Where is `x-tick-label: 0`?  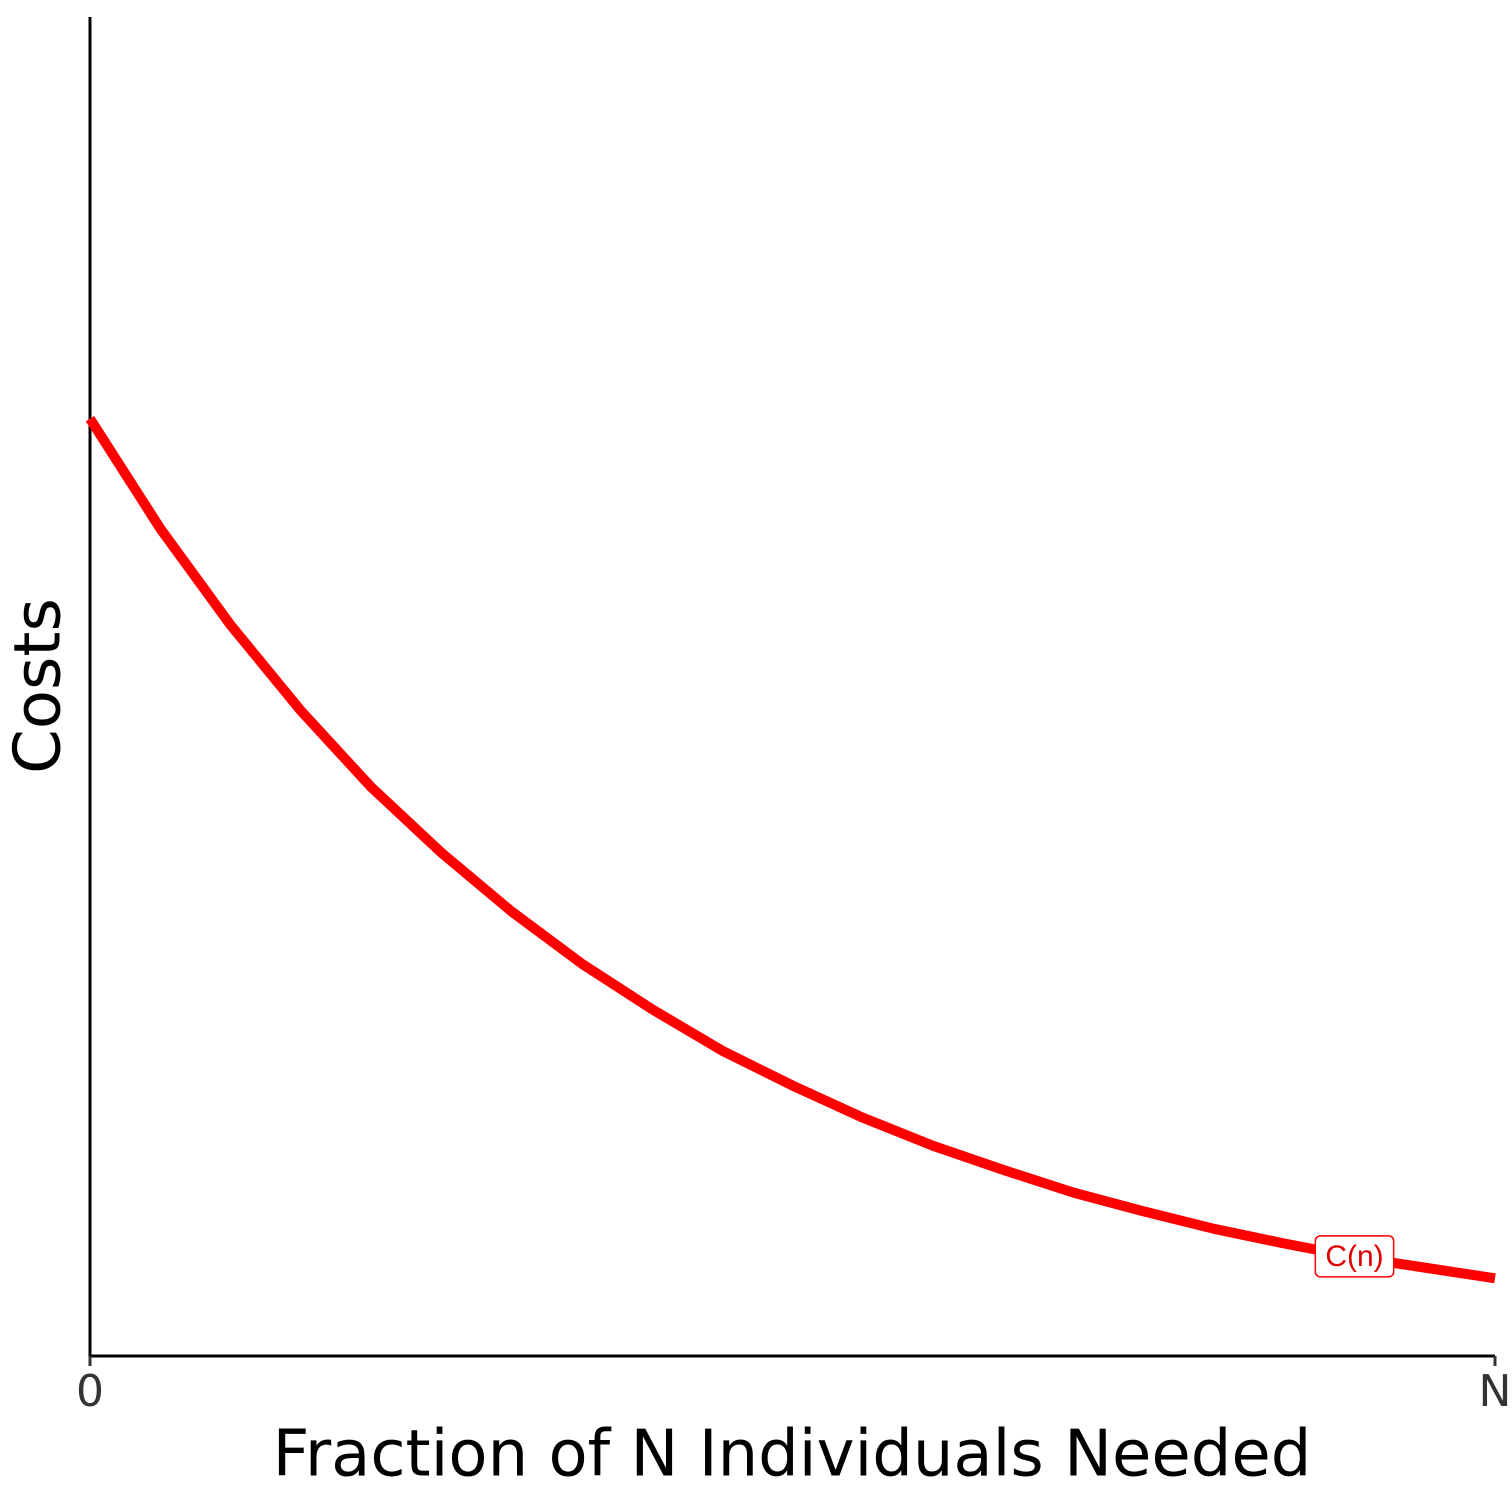
x-tick-label: 0 is located at coordinates (90, 1391).